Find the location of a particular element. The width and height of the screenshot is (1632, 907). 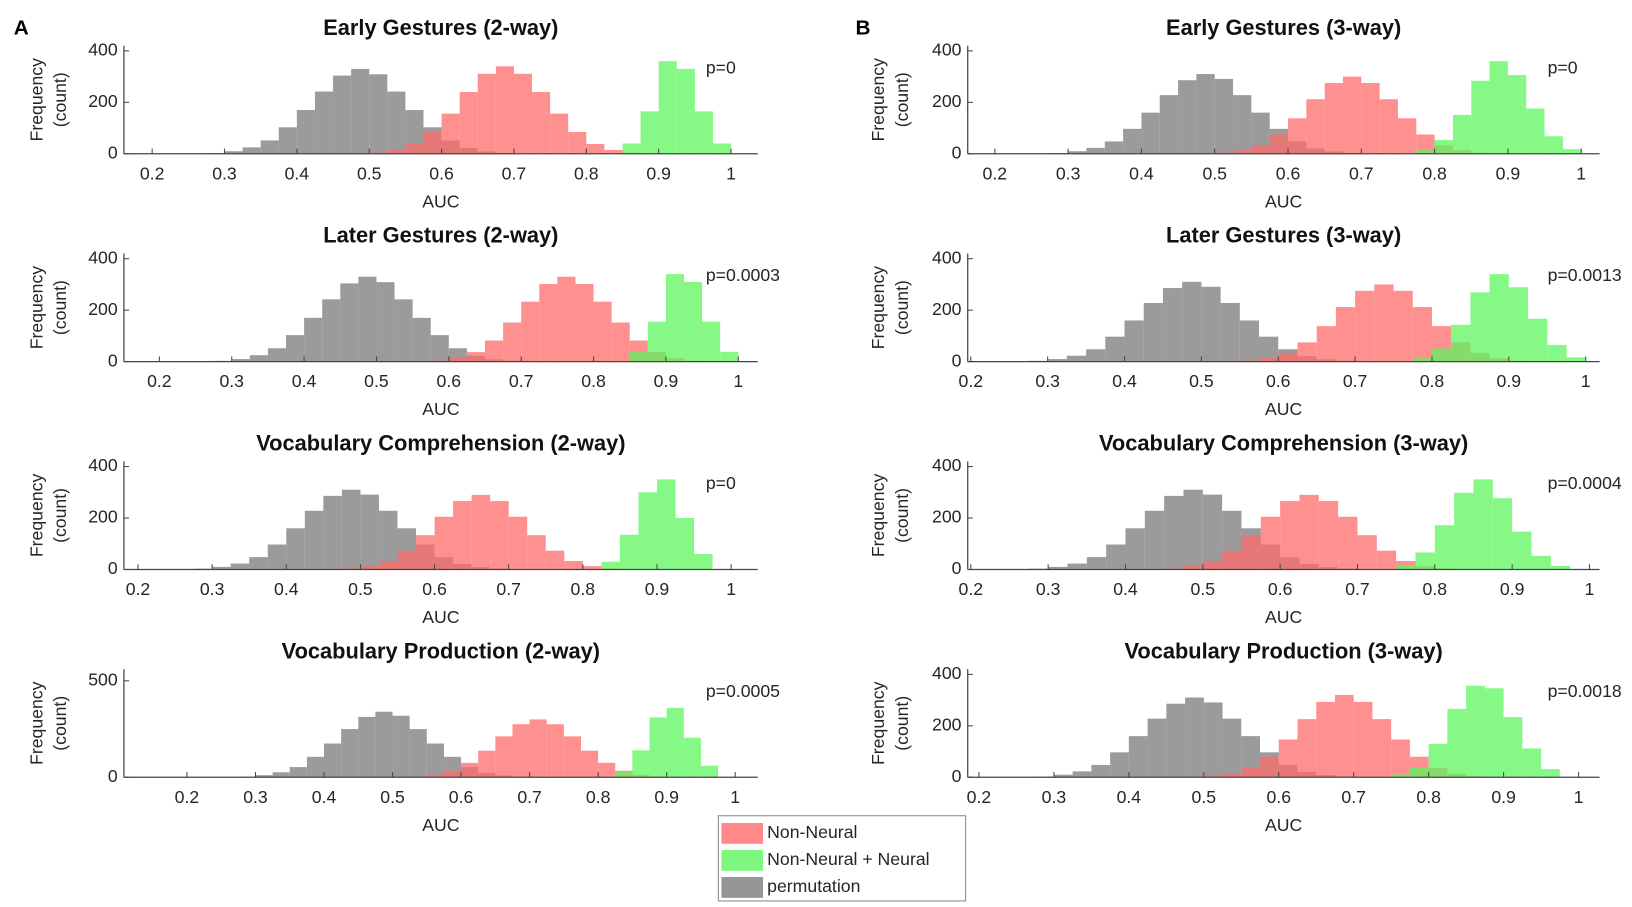

p-value: p=0.0018 is located at coordinates (1585, 691).